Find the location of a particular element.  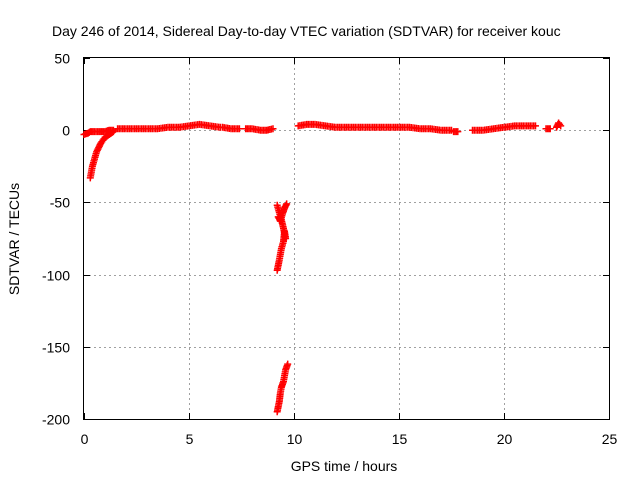

y-tick-label: -100 is located at coordinates (56, 276).